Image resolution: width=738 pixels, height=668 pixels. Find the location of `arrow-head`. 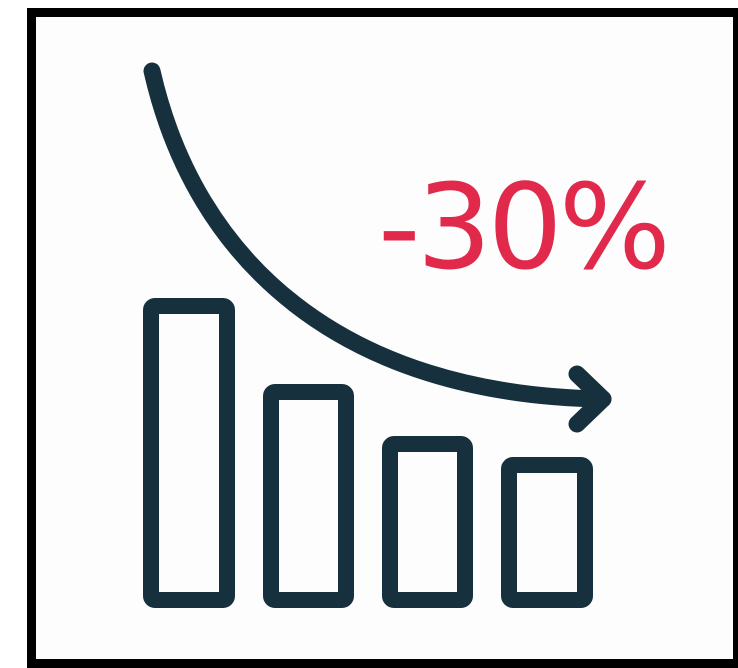

arrow-head is located at coordinates (590, 399).